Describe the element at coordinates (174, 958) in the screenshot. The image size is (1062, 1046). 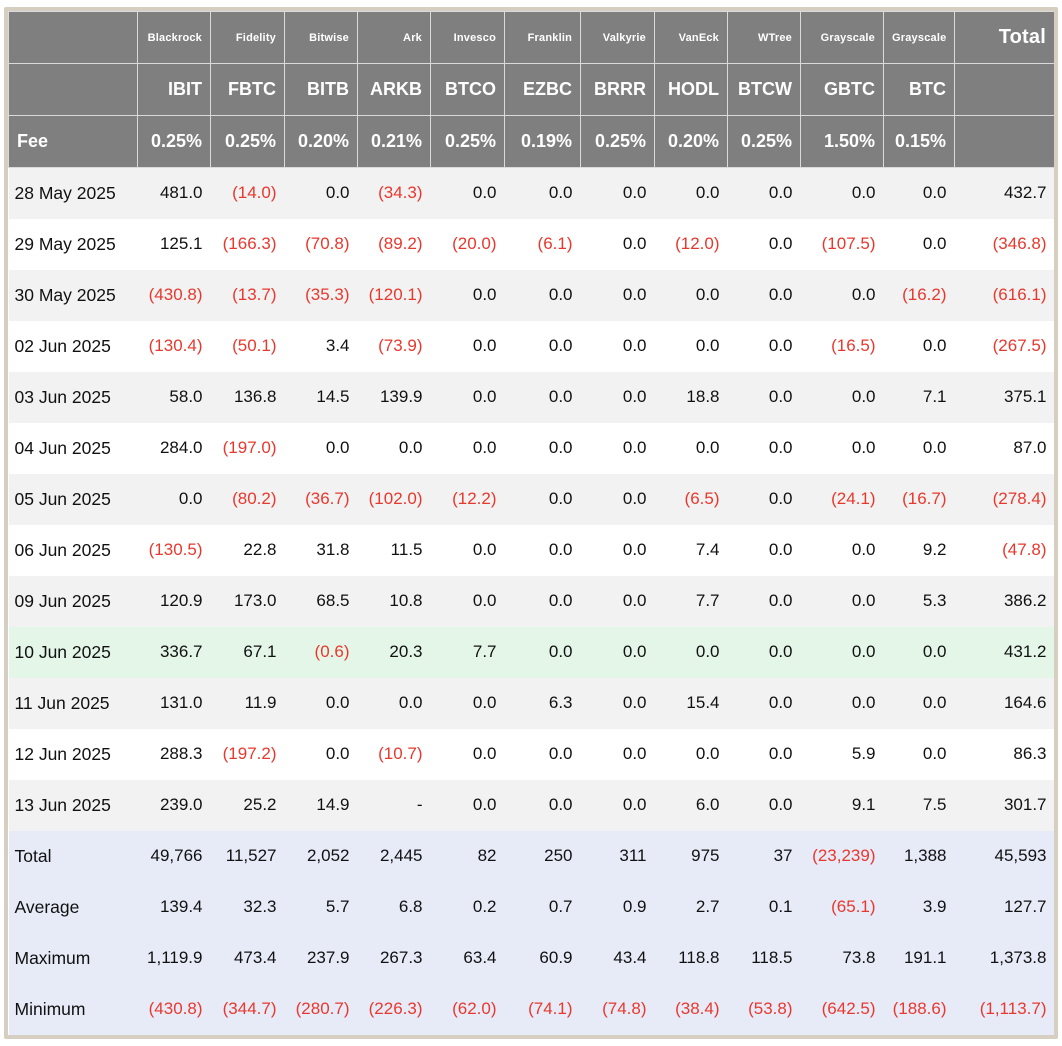
I see `value-cell: 1,119.9` at that location.